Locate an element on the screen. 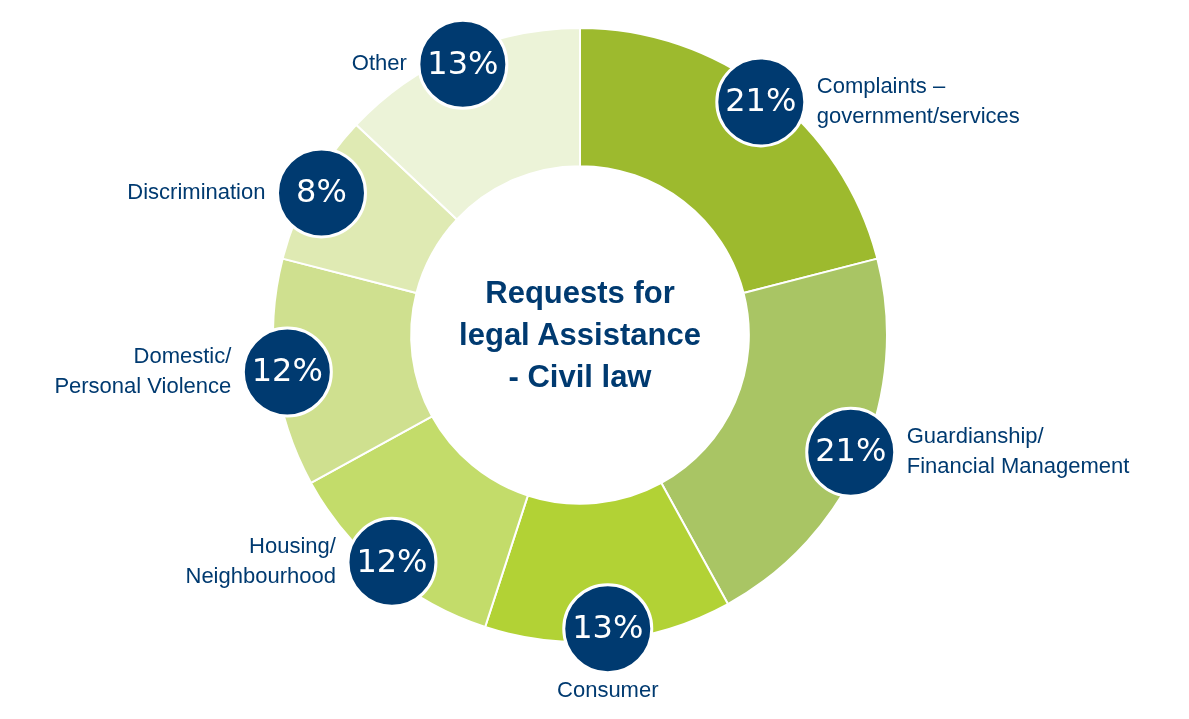 The image size is (1189, 719). text: Requests for legal Assistance - Civil law is located at coordinates (580, 335).